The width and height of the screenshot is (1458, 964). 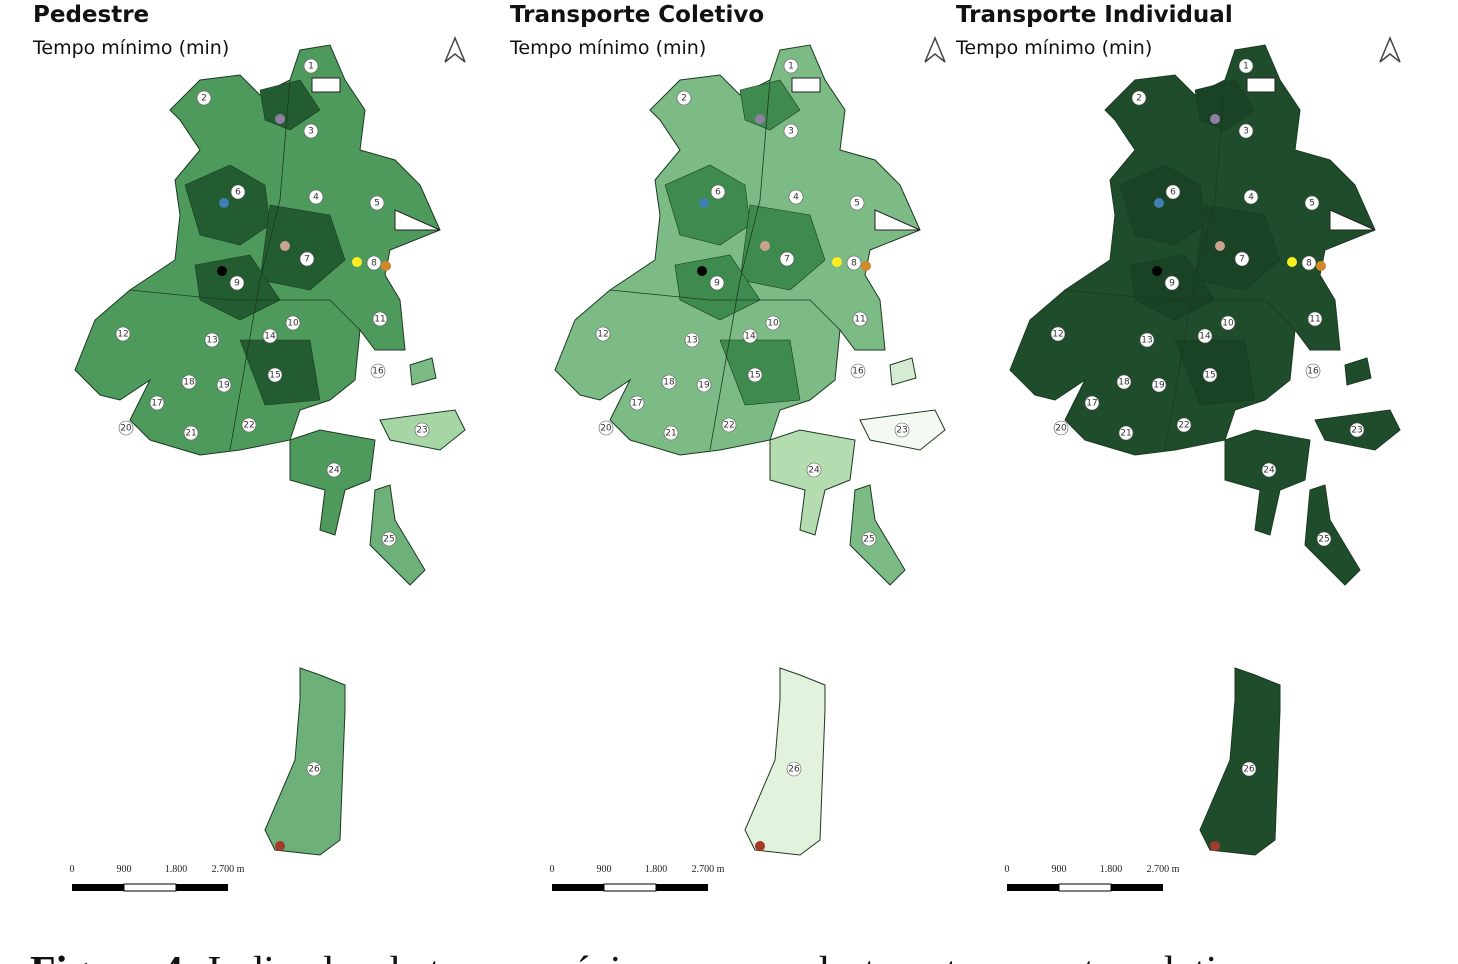 What do you see at coordinates (935, 49) in the screenshot?
I see `north-arrow` at bounding box center [935, 49].